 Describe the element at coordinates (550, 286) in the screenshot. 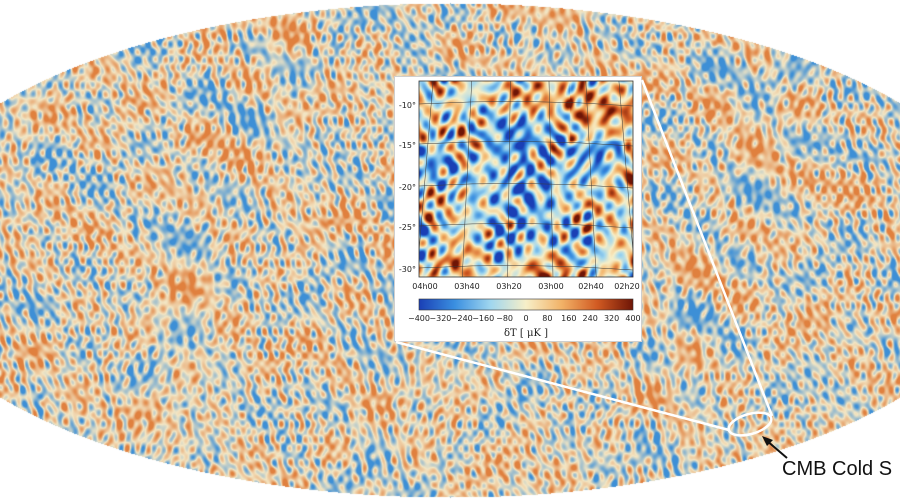

I see `x-tick-label: 03h00` at that location.